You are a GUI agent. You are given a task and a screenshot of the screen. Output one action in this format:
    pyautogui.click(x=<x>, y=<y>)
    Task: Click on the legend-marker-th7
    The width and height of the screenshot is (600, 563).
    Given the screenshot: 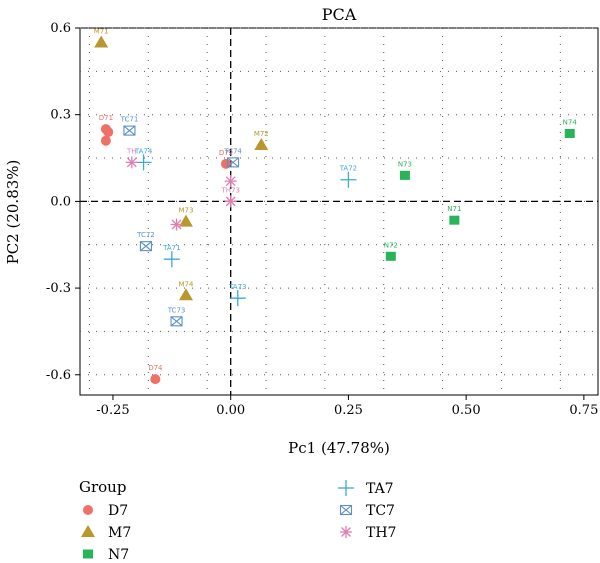 What is the action you would take?
    pyautogui.click(x=346, y=532)
    